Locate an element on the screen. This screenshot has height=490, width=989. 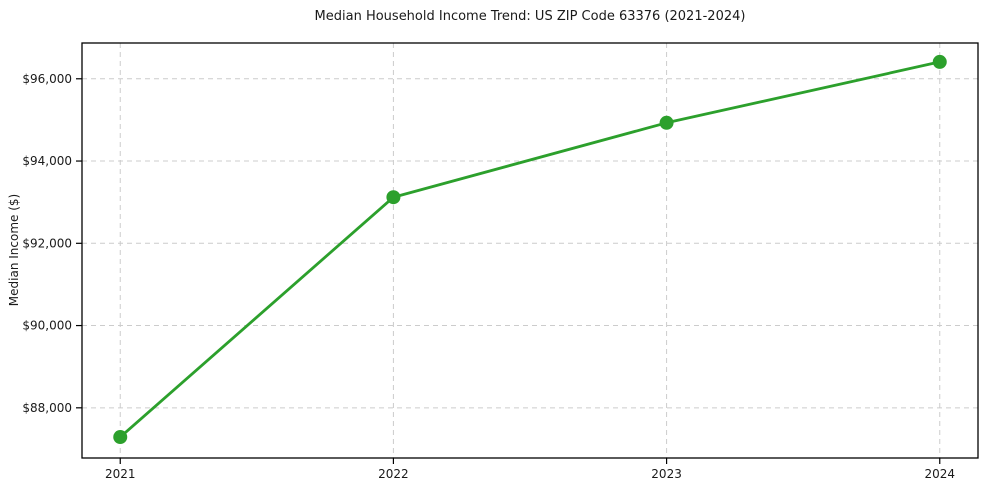
x-tick-label: 2022 is located at coordinates (393, 474).